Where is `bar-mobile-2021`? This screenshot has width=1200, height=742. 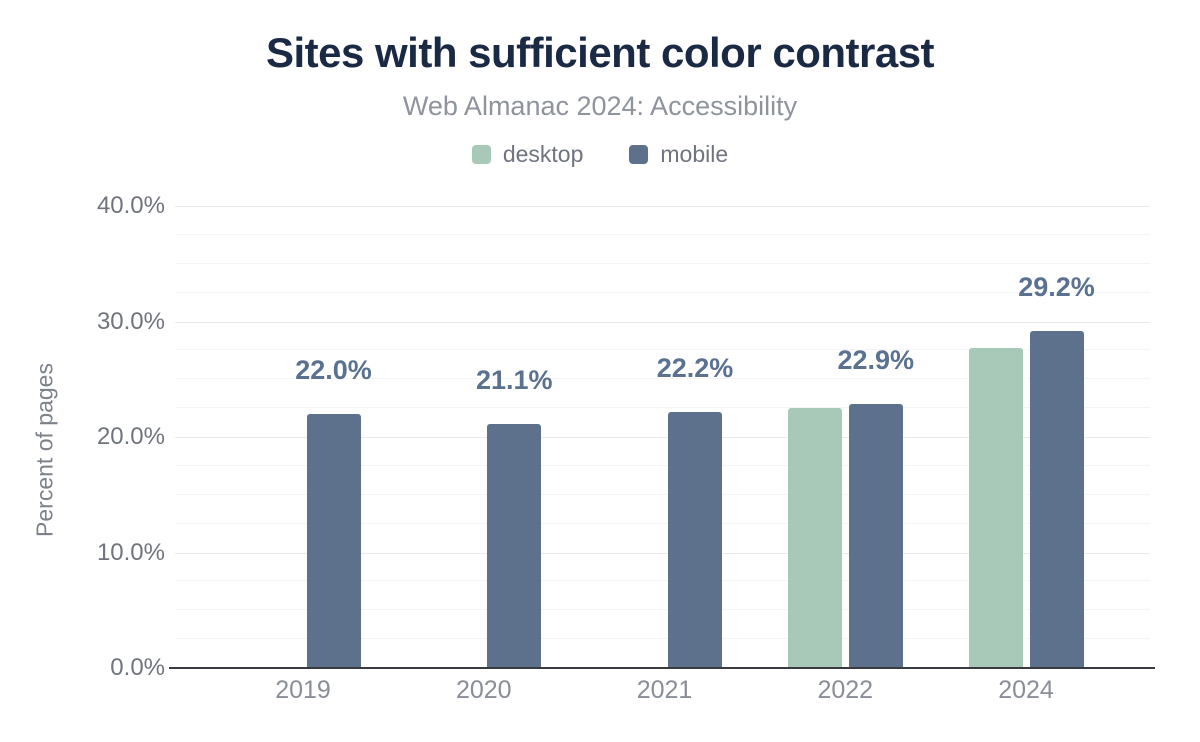
bar-mobile-2021 is located at coordinates (695, 539).